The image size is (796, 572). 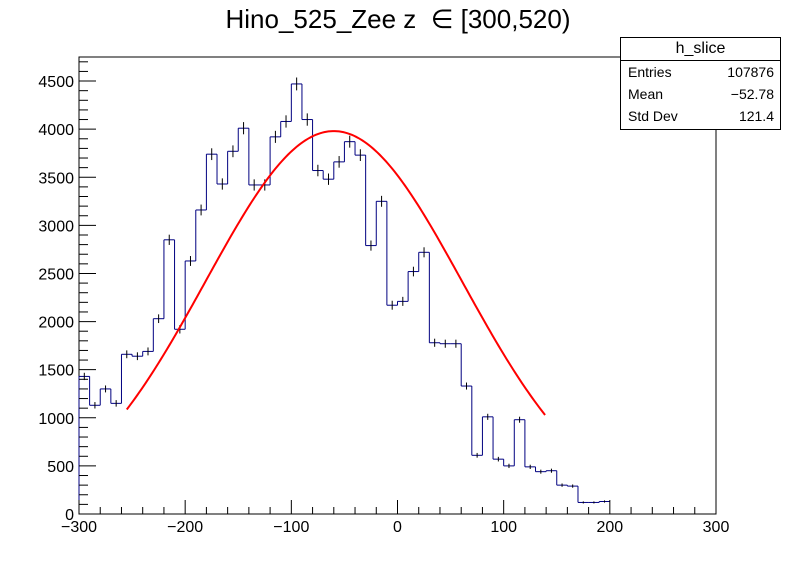 I want to click on x-tick-label: −300, so click(x=79, y=527).